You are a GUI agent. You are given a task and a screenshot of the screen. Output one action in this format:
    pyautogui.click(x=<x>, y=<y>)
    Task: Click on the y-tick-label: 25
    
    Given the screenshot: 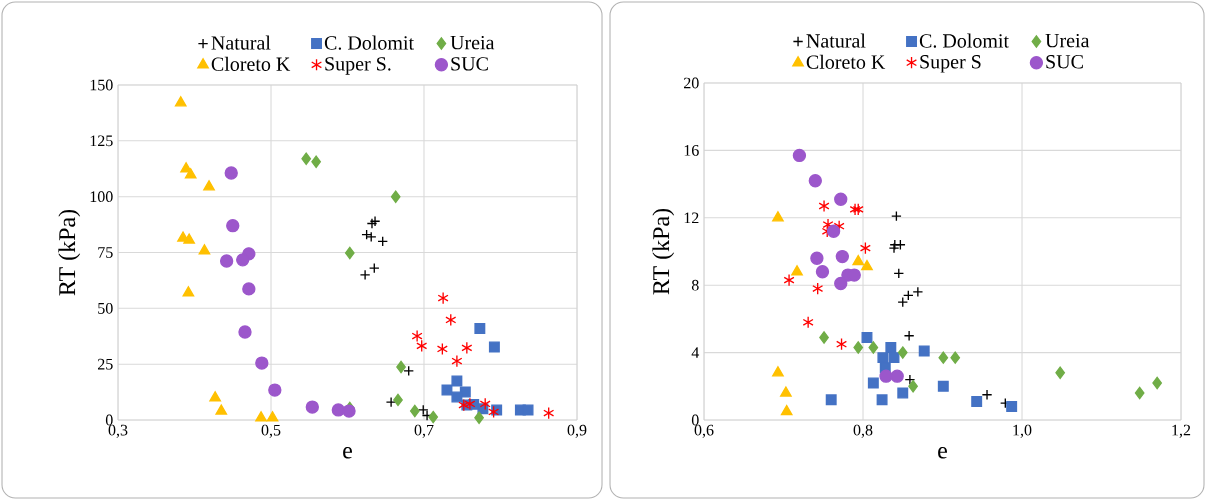 What is the action you would take?
    pyautogui.click(x=105, y=364)
    